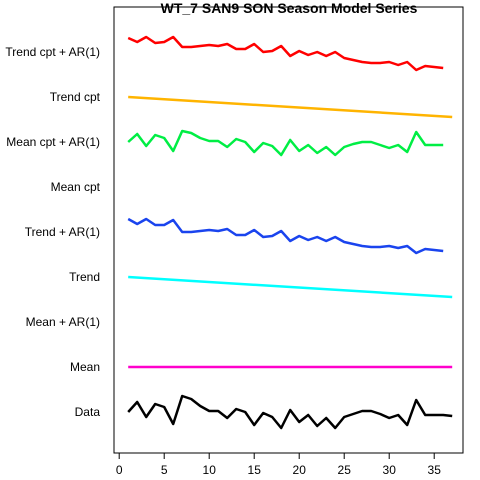 This screenshot has height=480, width=480. Describe the element at coordinates (290, 107) in the screenshot. I see `series-line-trend-cpt` at that location.